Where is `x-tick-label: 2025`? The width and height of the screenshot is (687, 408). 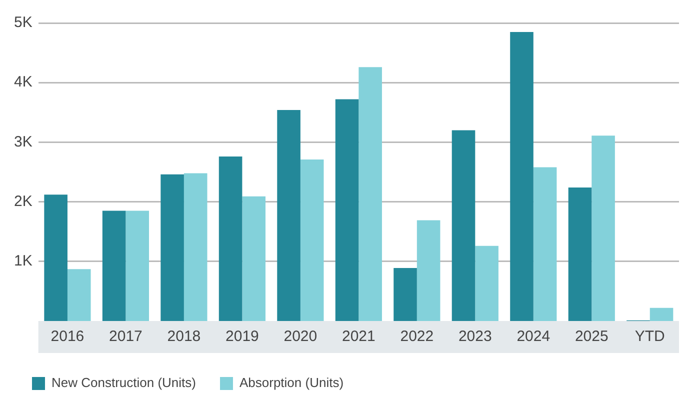
x-tick-label: 2025 is located at coordinates (591, 337).